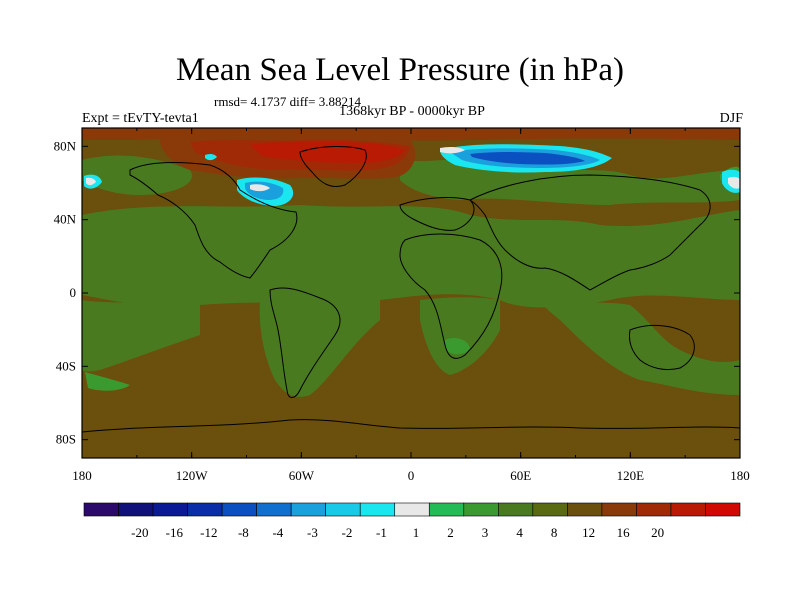  I want to click on experiment-label: Expt = tEvTY-tevta1, so click(140, 118).